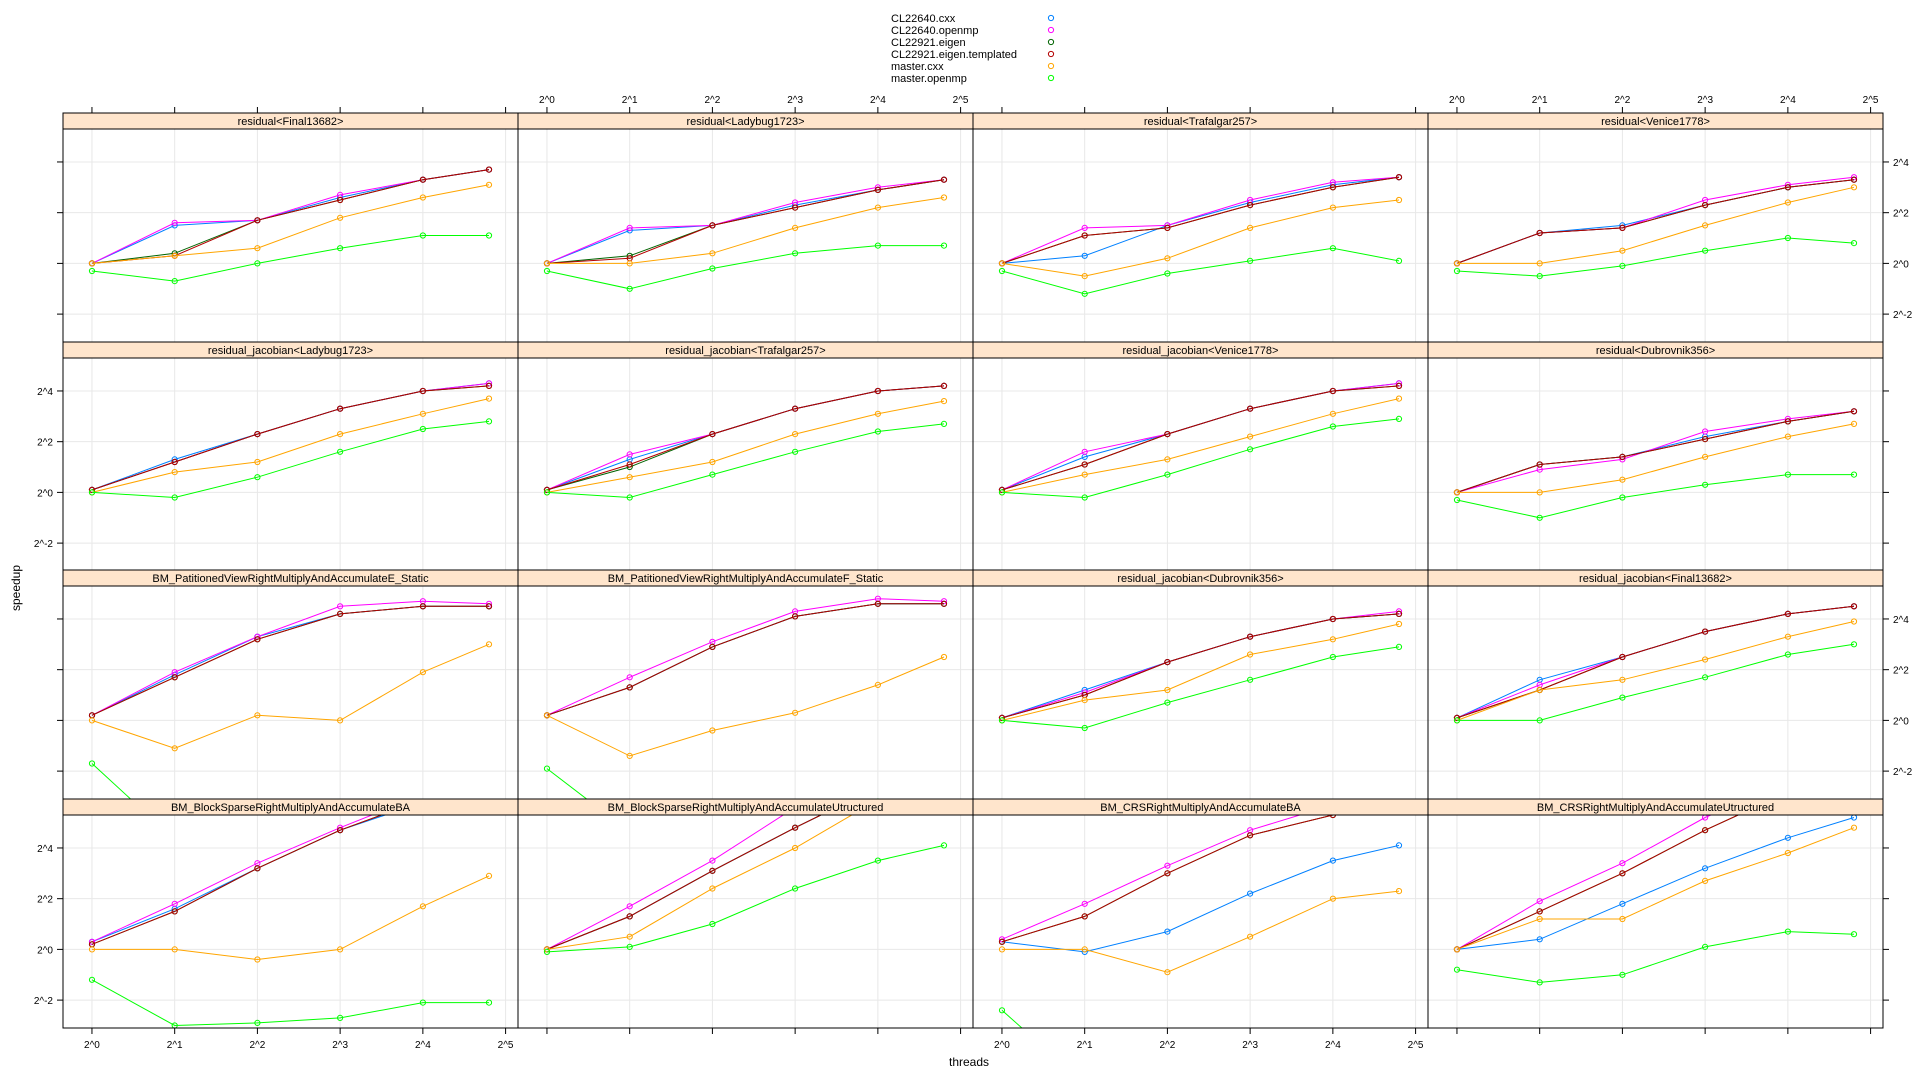  Describe the element at coordinates (44, 544) in the screenshot. I see `y-tick-label-left: 2^-2` at that location.